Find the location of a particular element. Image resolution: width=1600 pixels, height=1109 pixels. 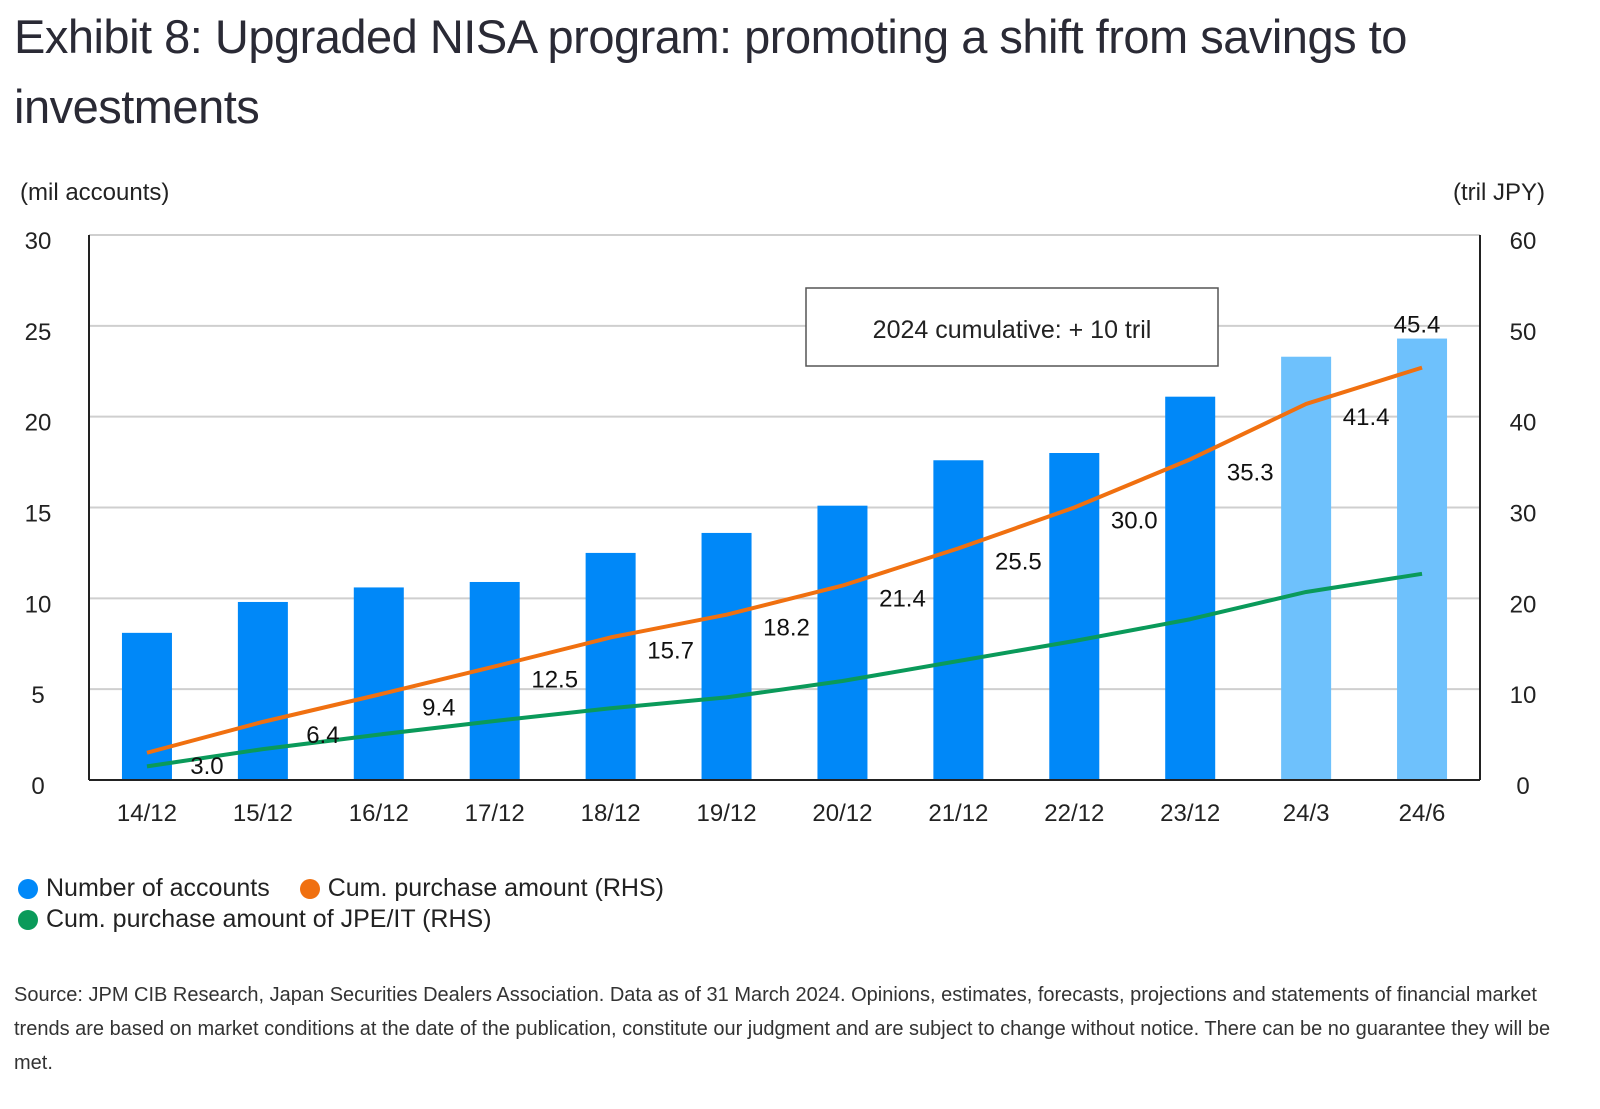

x-tick-label: 14/12 is located at coordinates (147, 813).